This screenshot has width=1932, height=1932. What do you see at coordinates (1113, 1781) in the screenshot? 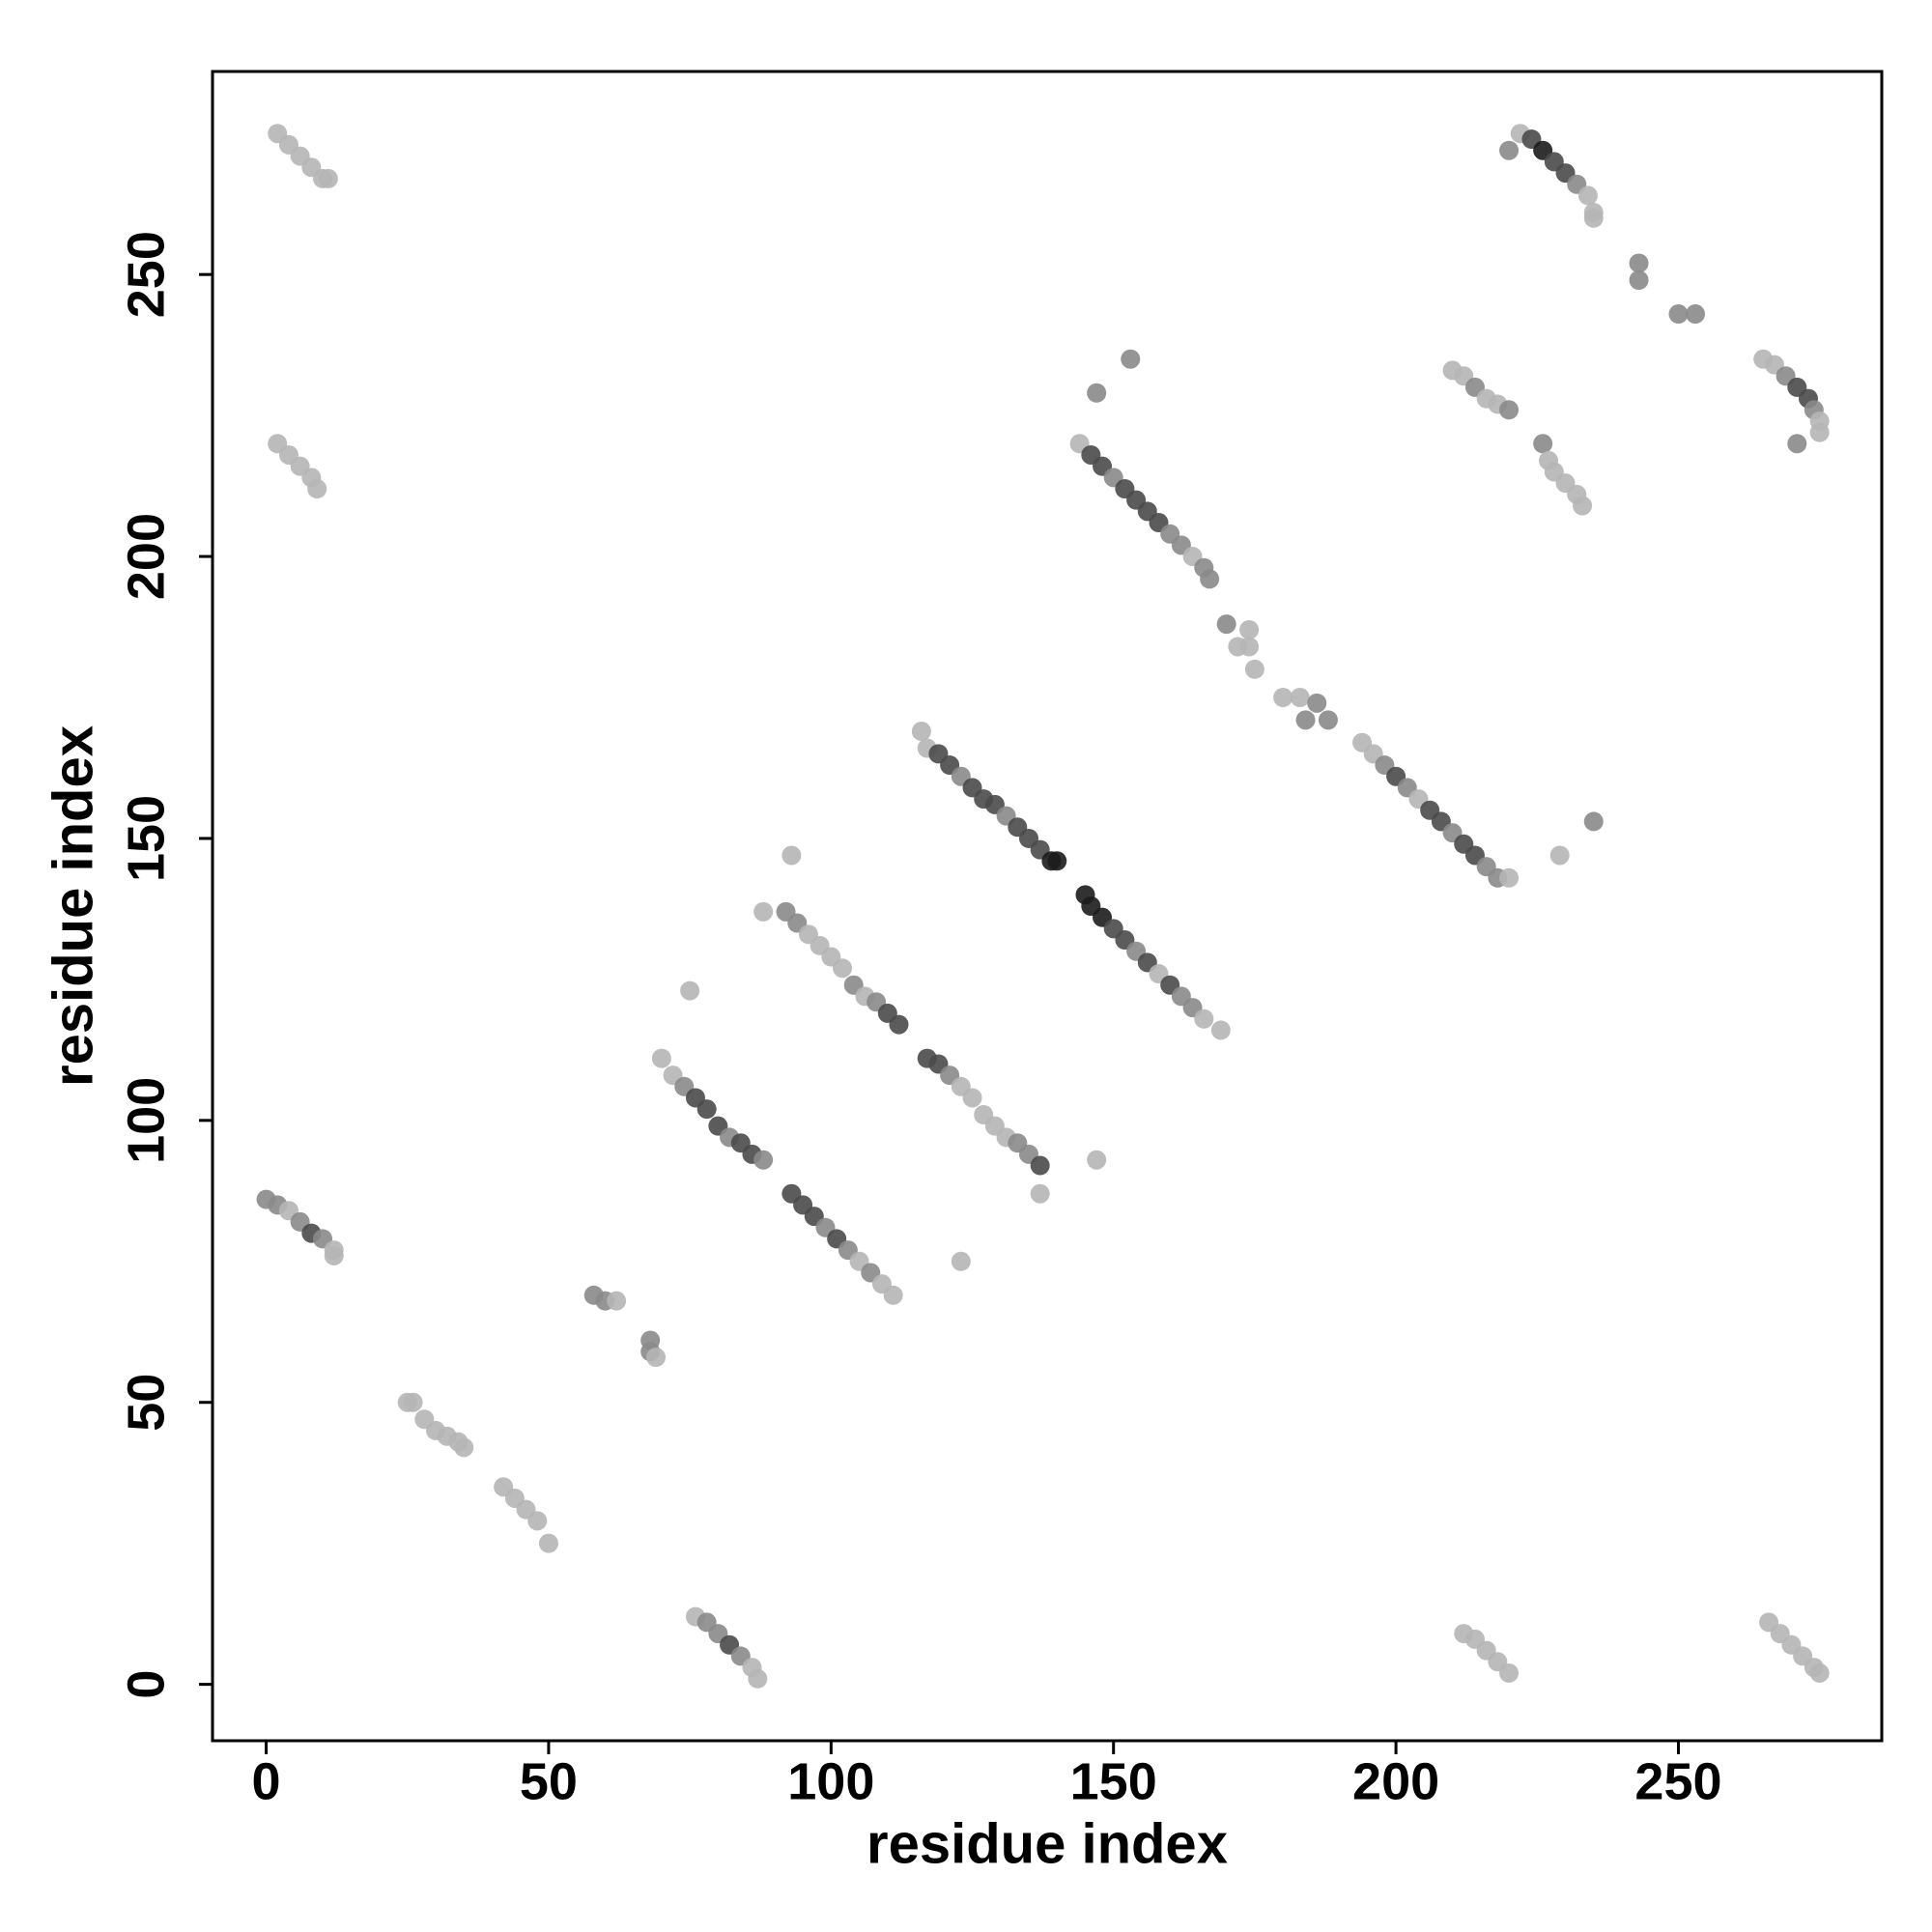
I see `x-tick-label: 150` at bounding box center [1113, 1781].